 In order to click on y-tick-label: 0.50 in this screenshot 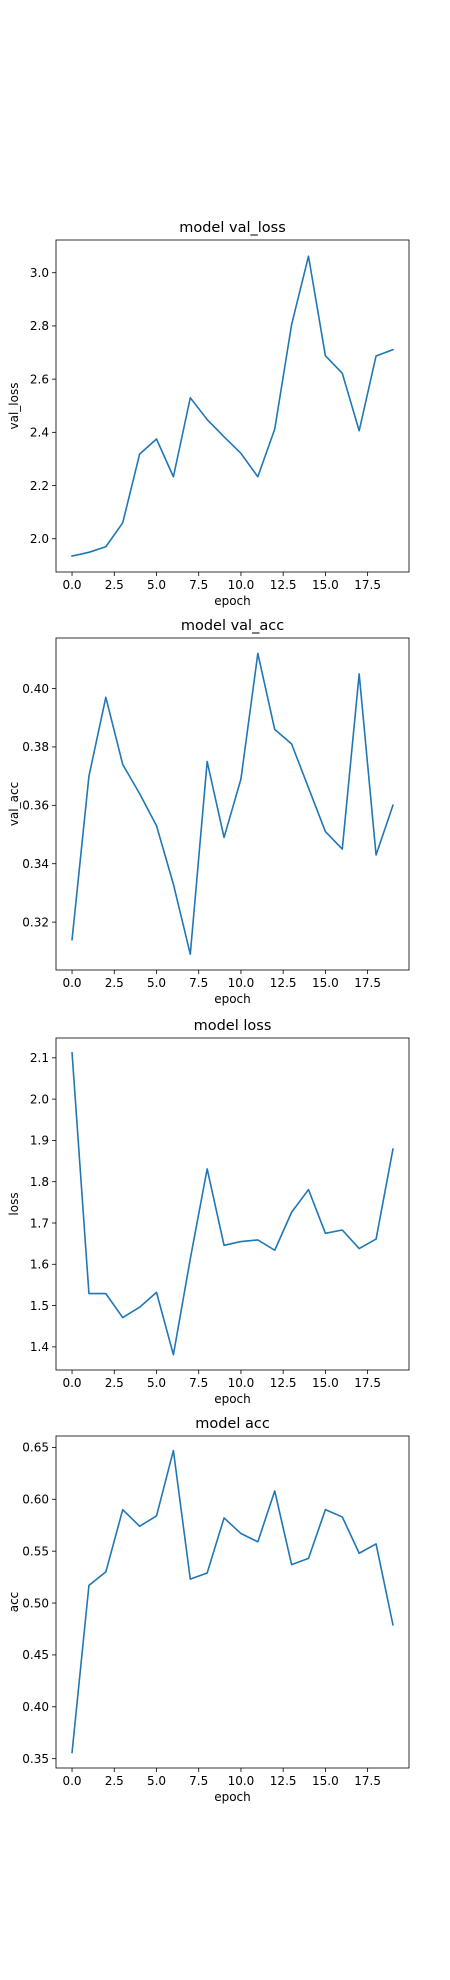, I will do `click(35, 1603)`.